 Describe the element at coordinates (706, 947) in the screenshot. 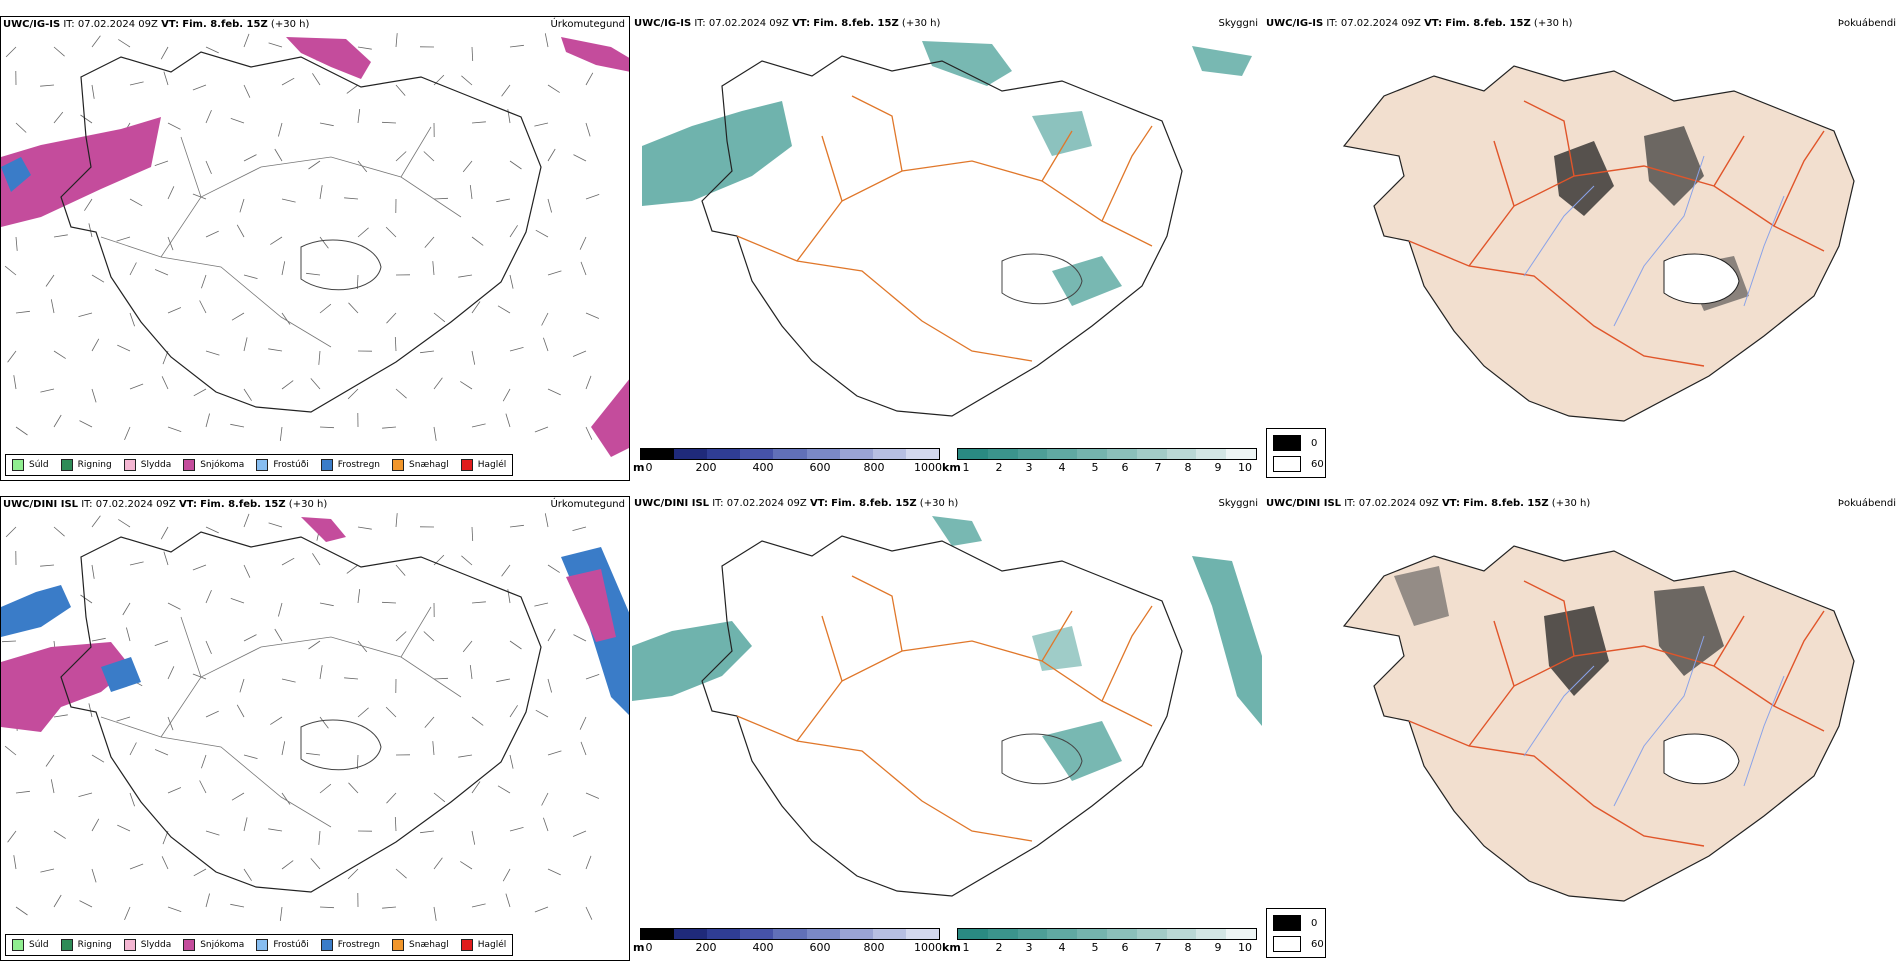

I see `tick-label: 200` at that location.